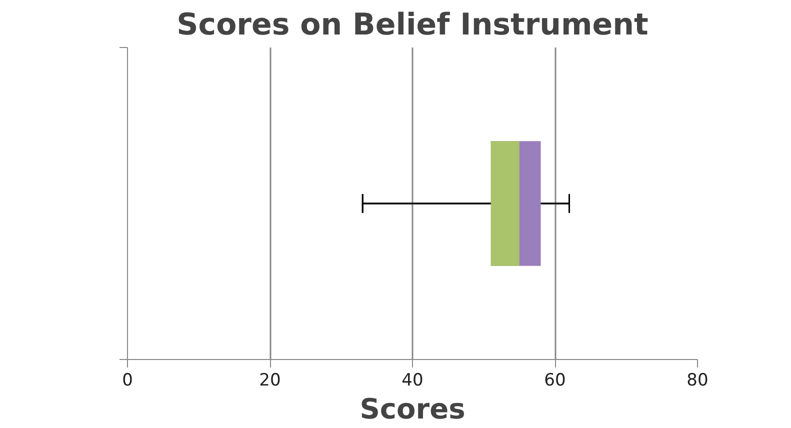 Image resolution: width=791 pixels, height=428 pixels. Describe the element at coordinates (697, 380) in the screenshot. I see `x-tick-label: 80` at that location.